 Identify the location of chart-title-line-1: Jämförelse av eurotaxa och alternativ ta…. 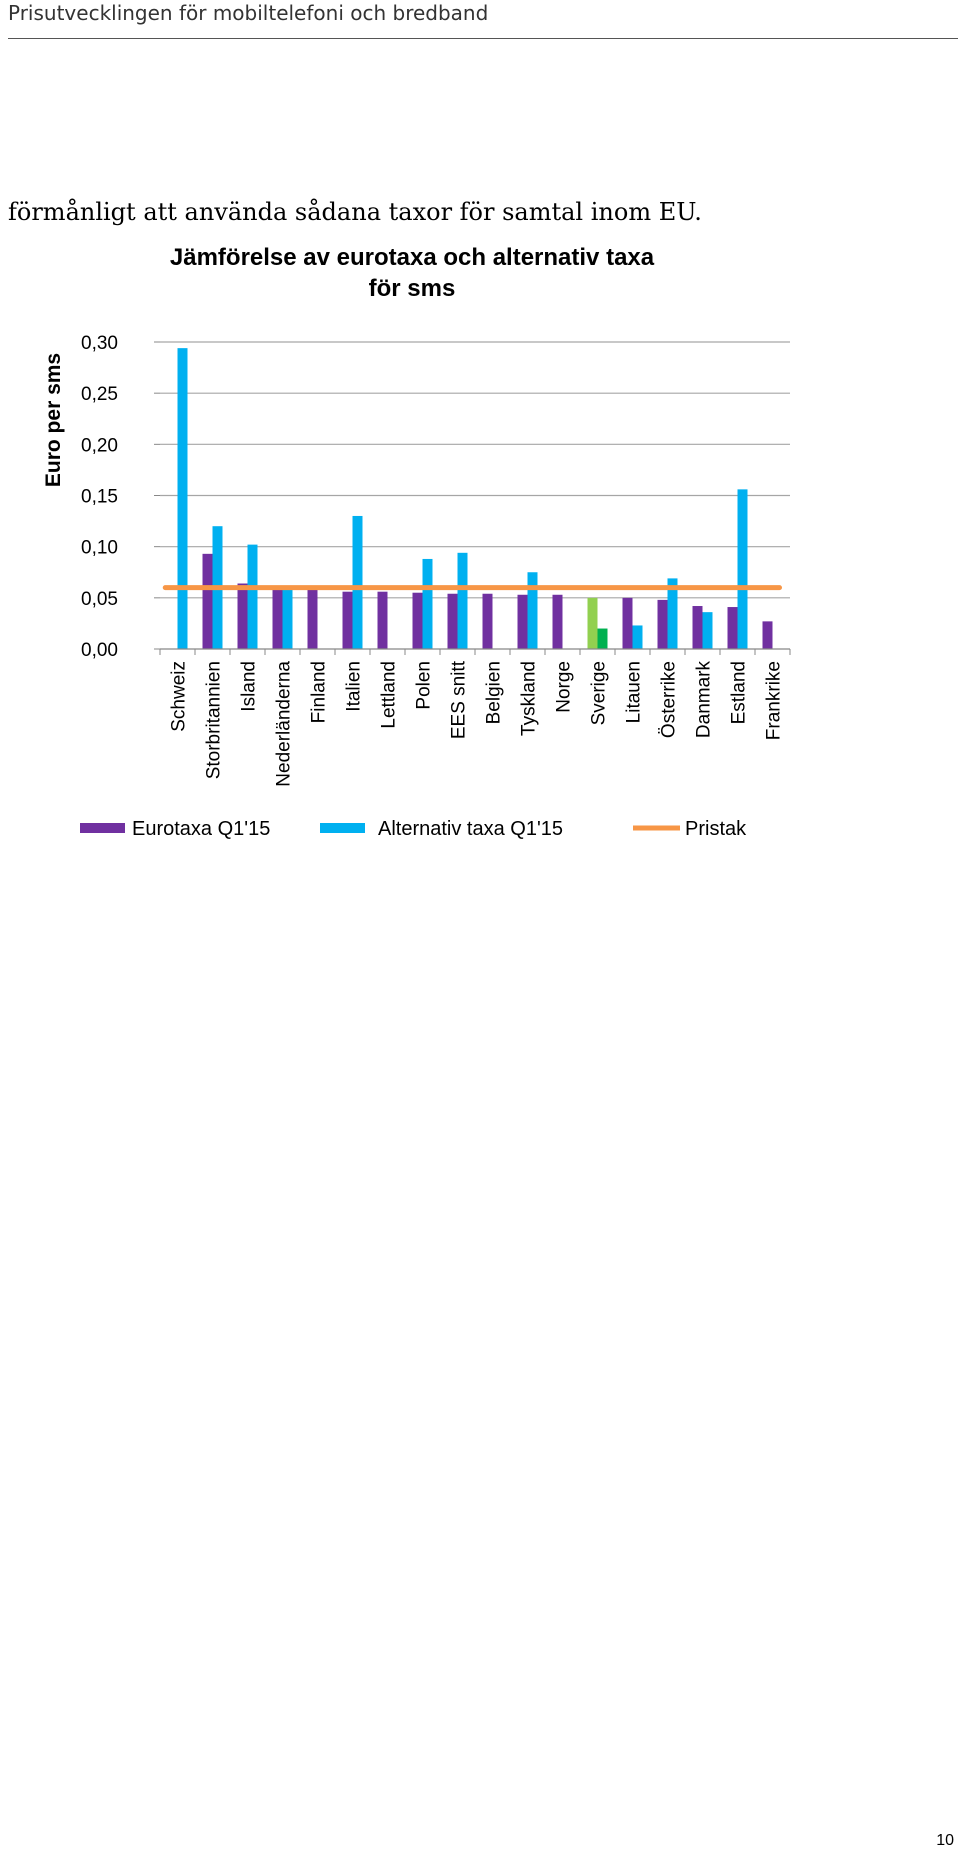
(412, 257).